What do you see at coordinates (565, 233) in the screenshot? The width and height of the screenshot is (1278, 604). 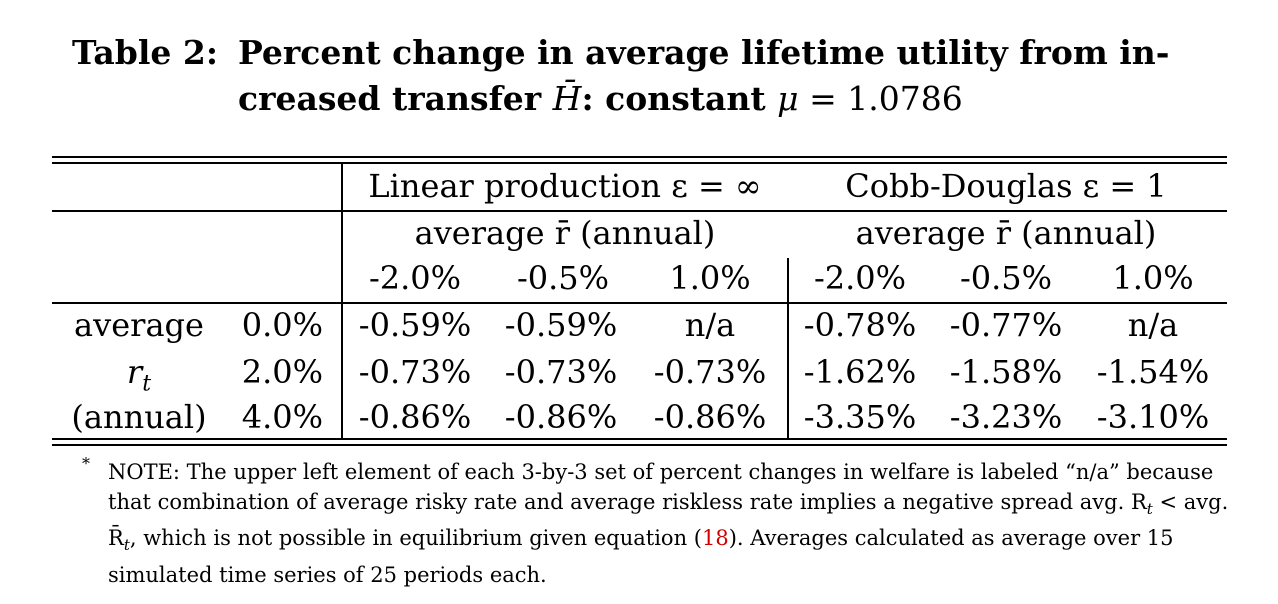 I see `header-sub-linear: average r̄ (annual)` at bounding box center [565, 233].